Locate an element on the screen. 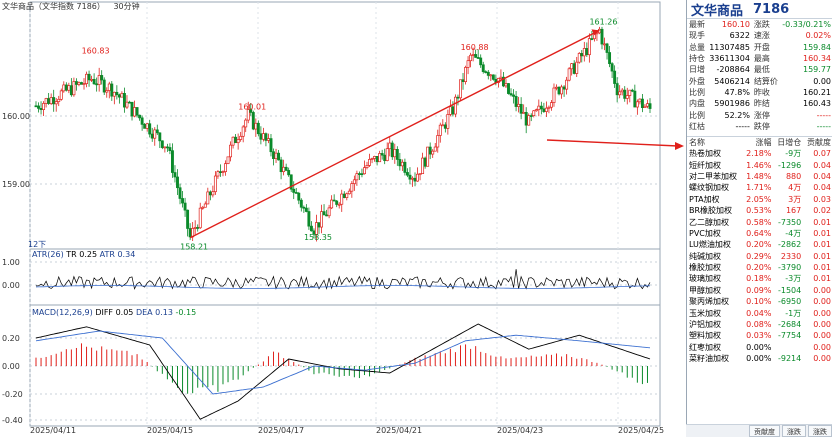 The height and width of the screenshot is (437, 832). list-item: LU燃油加权 0.20% -2862 0.01 is located at coordinates (759, 244).